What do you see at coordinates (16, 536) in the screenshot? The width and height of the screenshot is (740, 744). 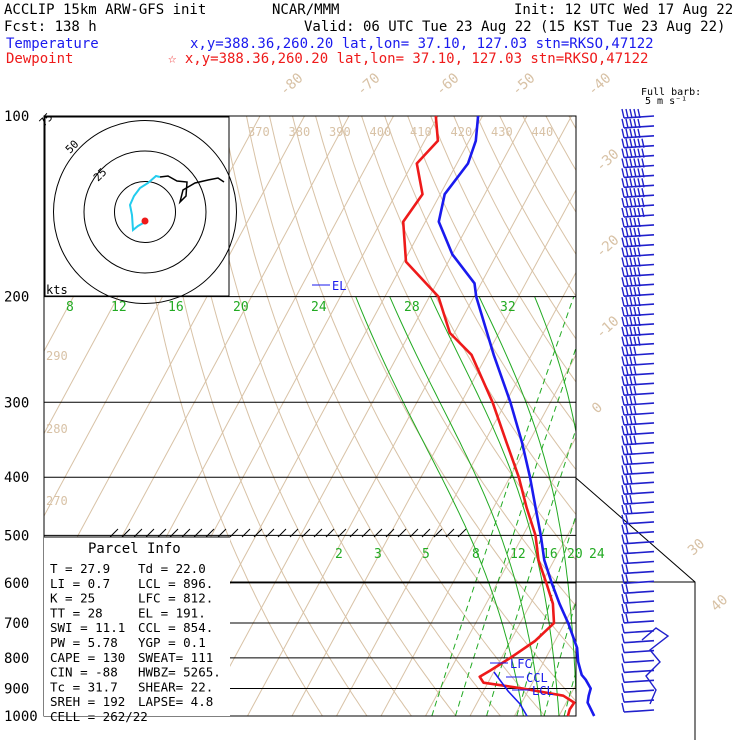 I see `isobar-label: 500` at bounding box center [16, 536].